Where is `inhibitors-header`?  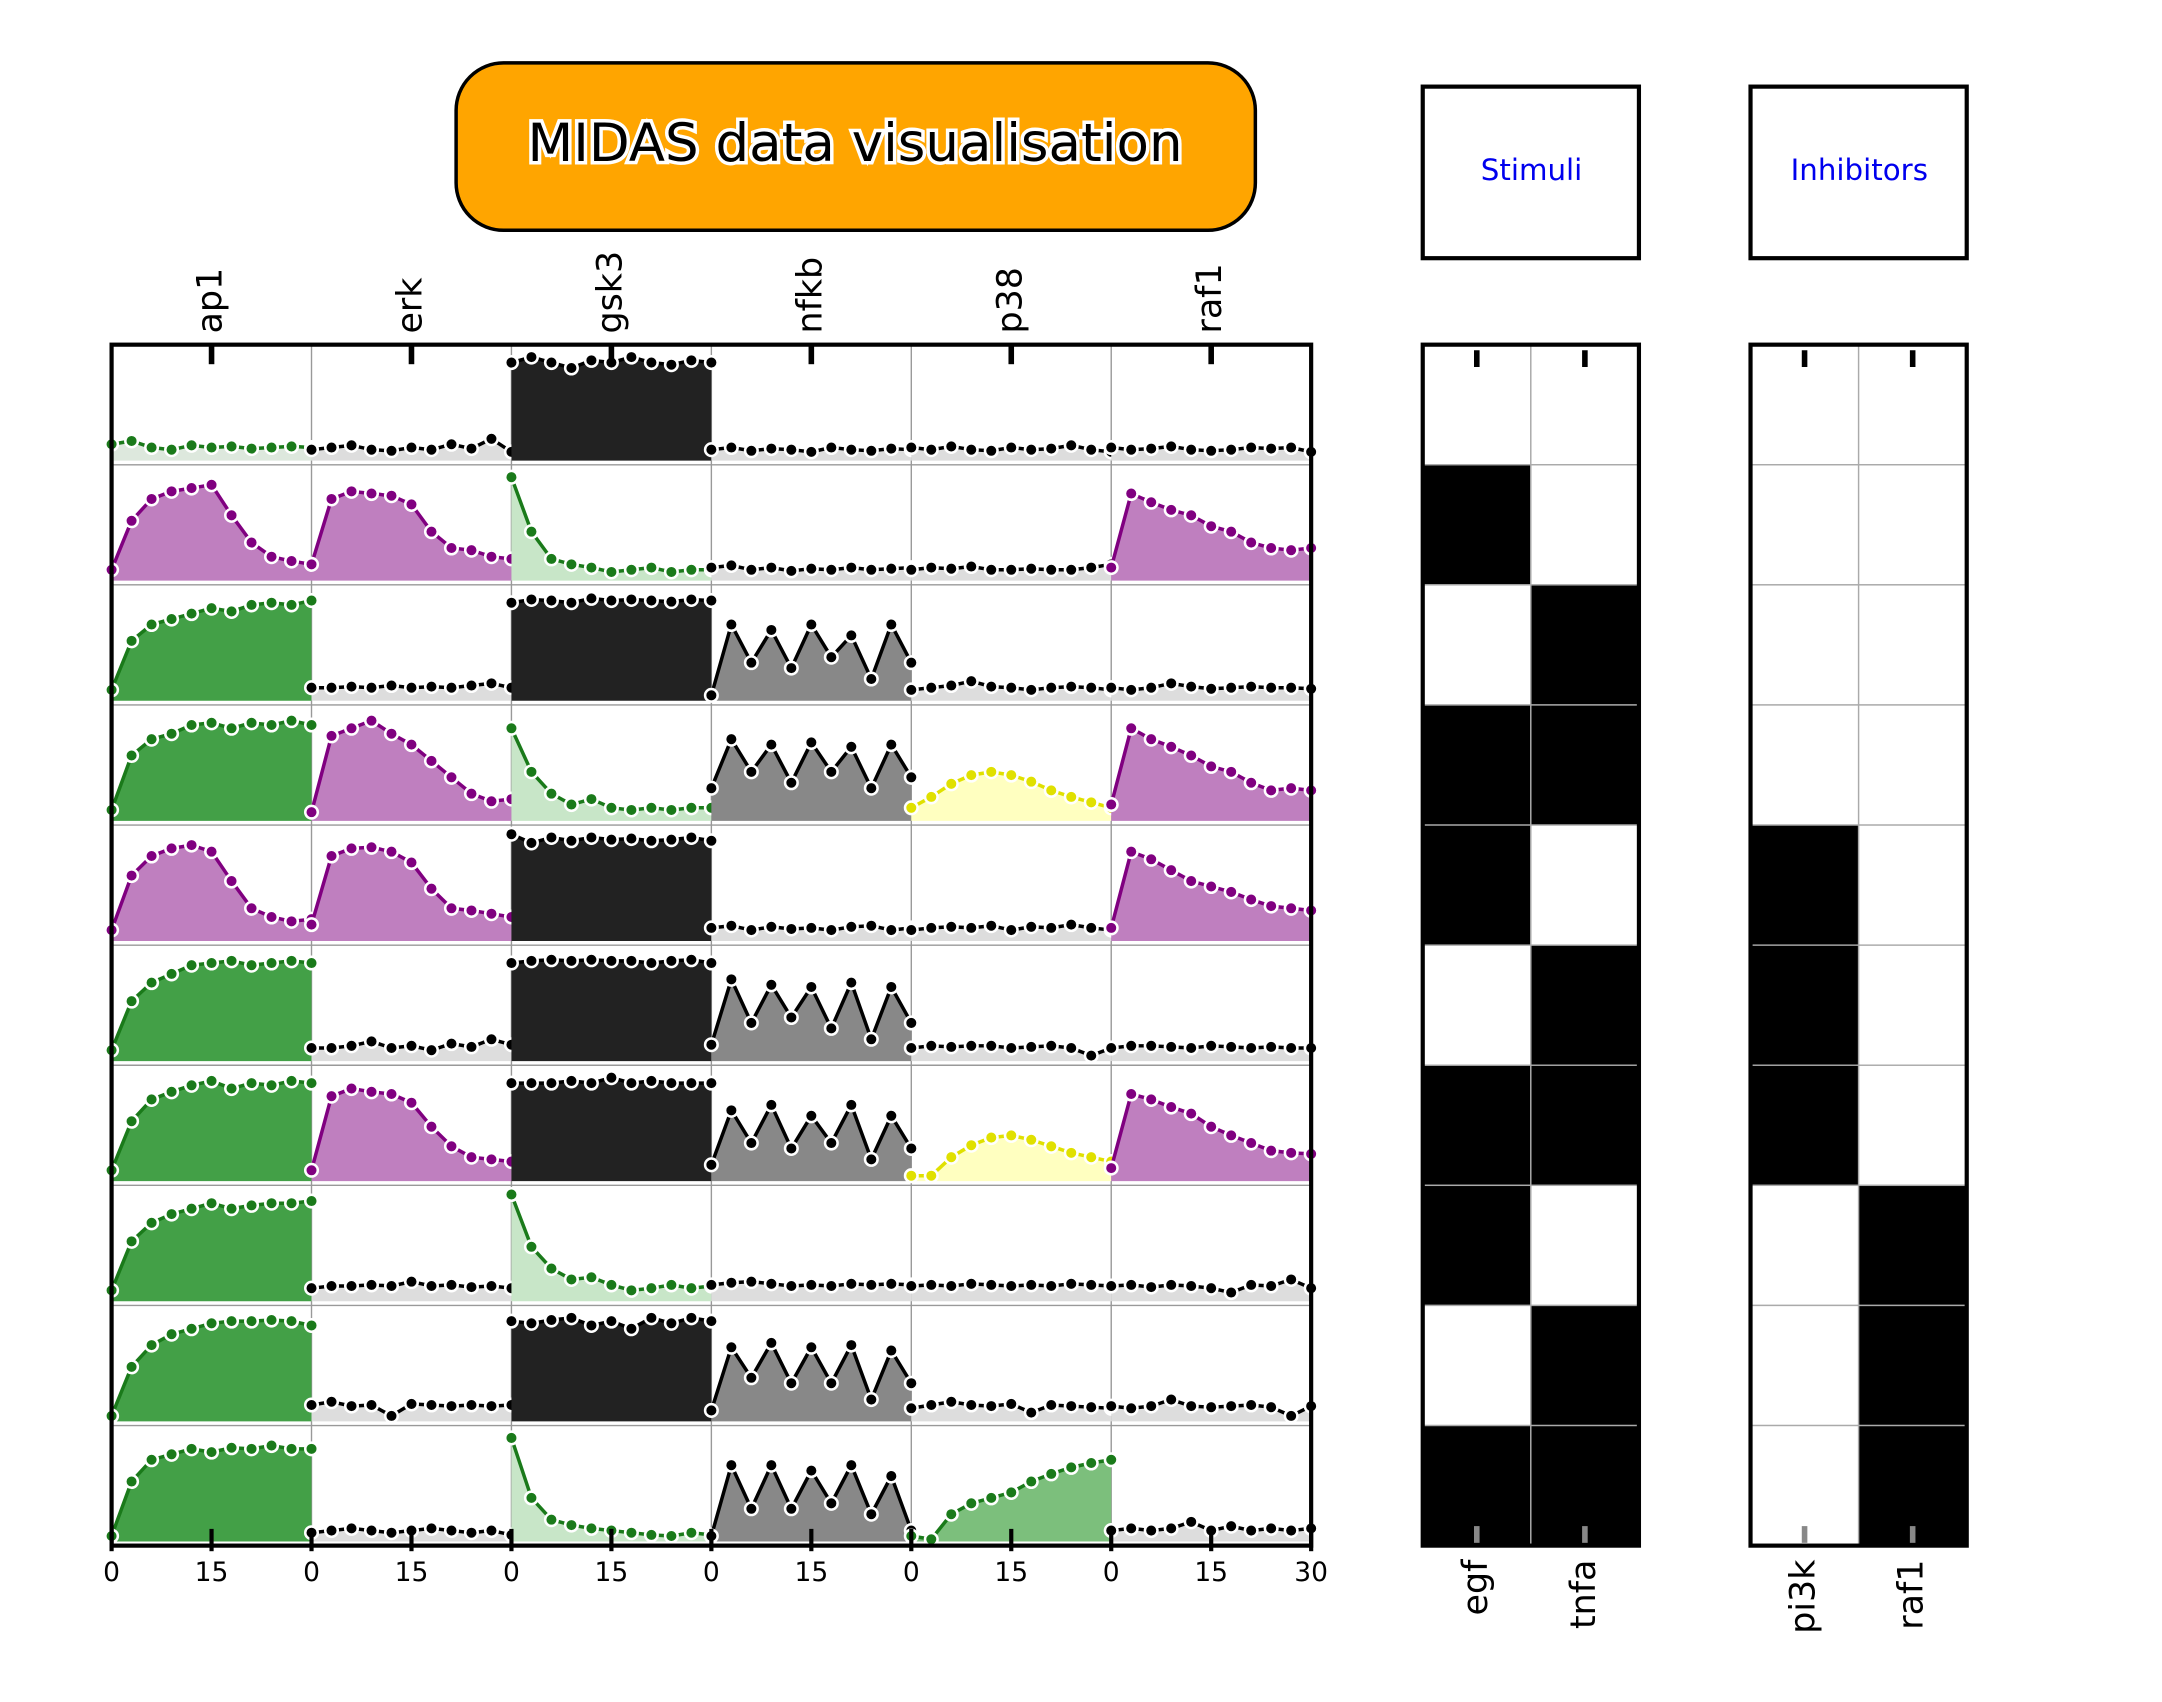 inhibitors-header is located at coordinates (1858, 172).